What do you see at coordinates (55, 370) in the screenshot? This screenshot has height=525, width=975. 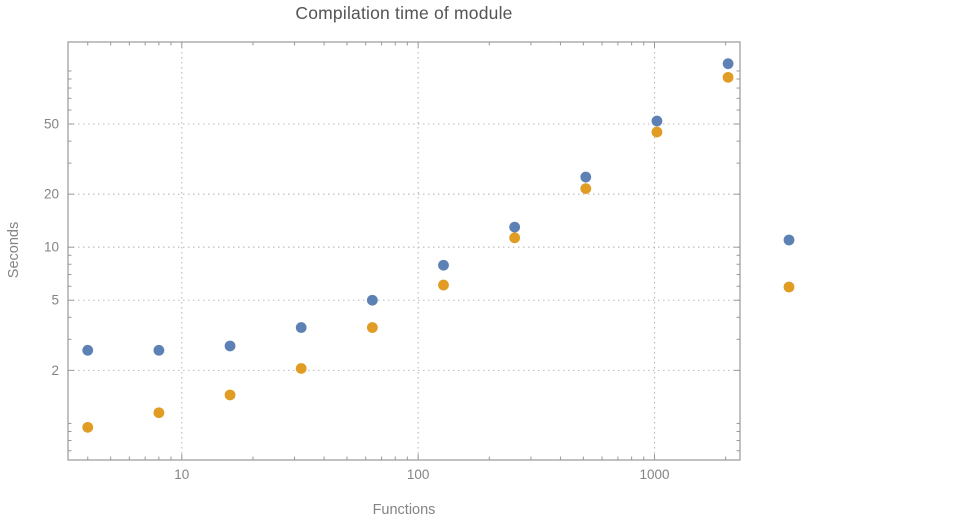 I see `y-tick-label: 2` at bounding box center [55, 370].